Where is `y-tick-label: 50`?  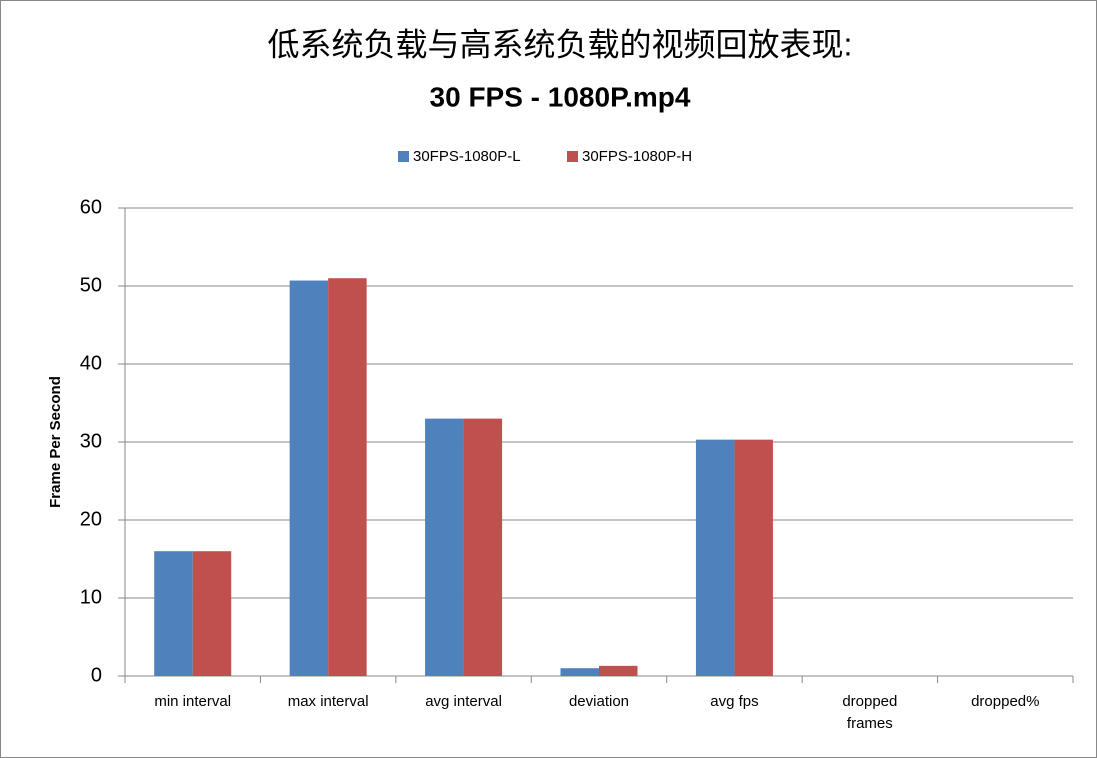 y-tick-label: 50 is located at coordinates (91, 285).